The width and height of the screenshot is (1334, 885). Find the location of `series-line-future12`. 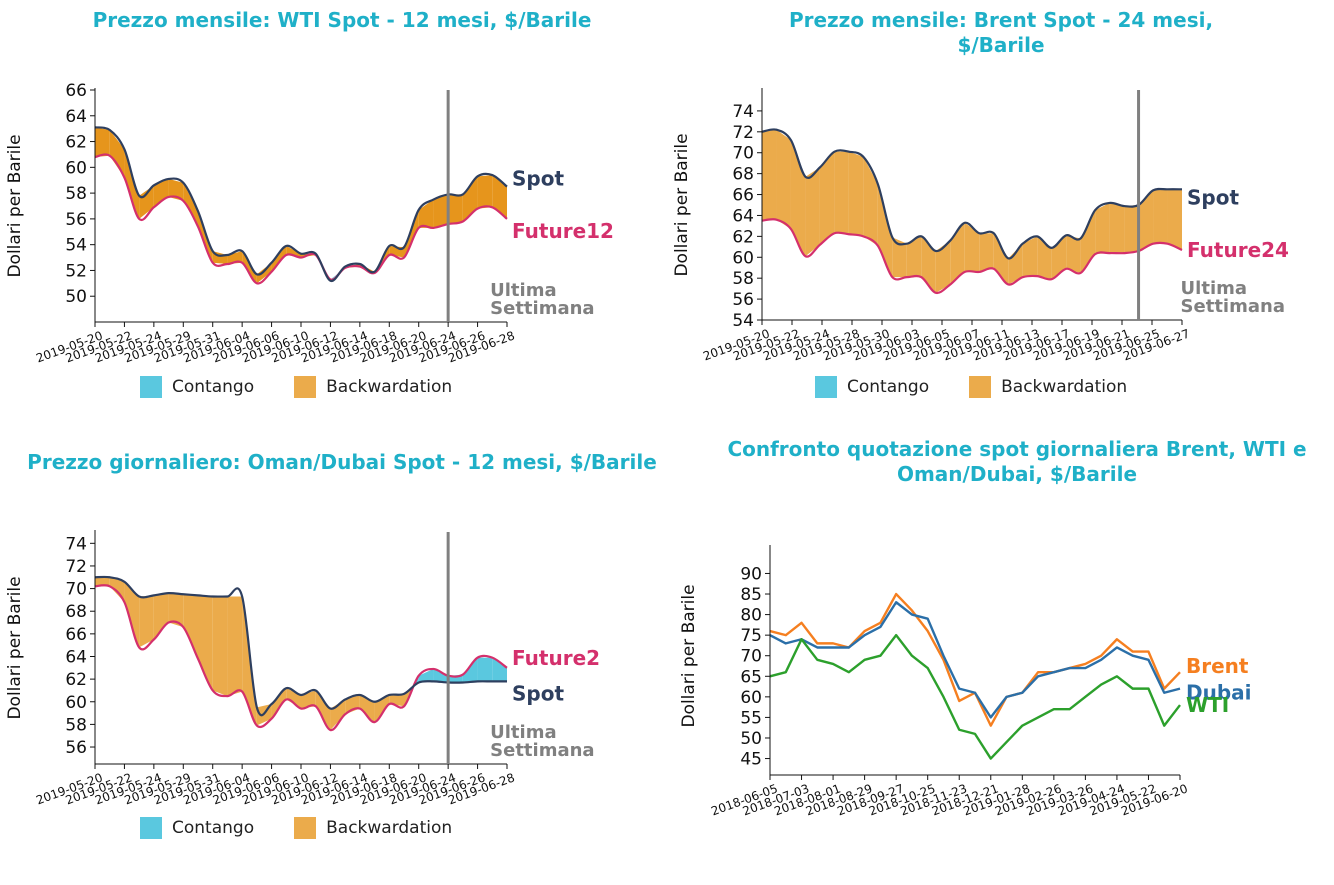

series-line-future12 is located at coordinates (301, 219).